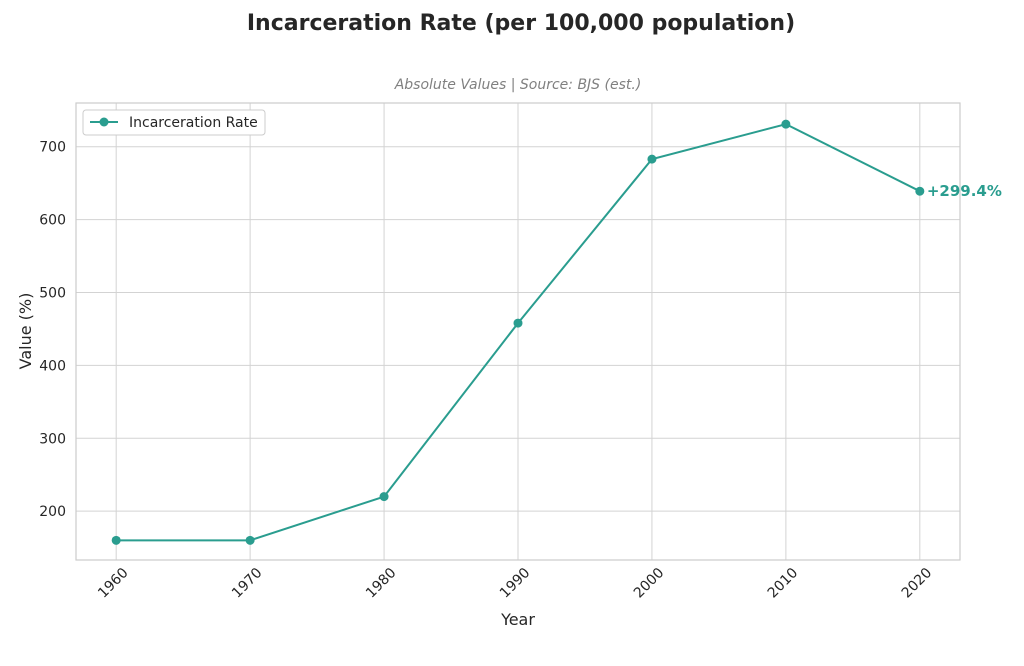  What do you see at coordinates (25, 331) in the screenshot?
I see `y-axis-label: Value (%)` at bounding box center [25, 331].